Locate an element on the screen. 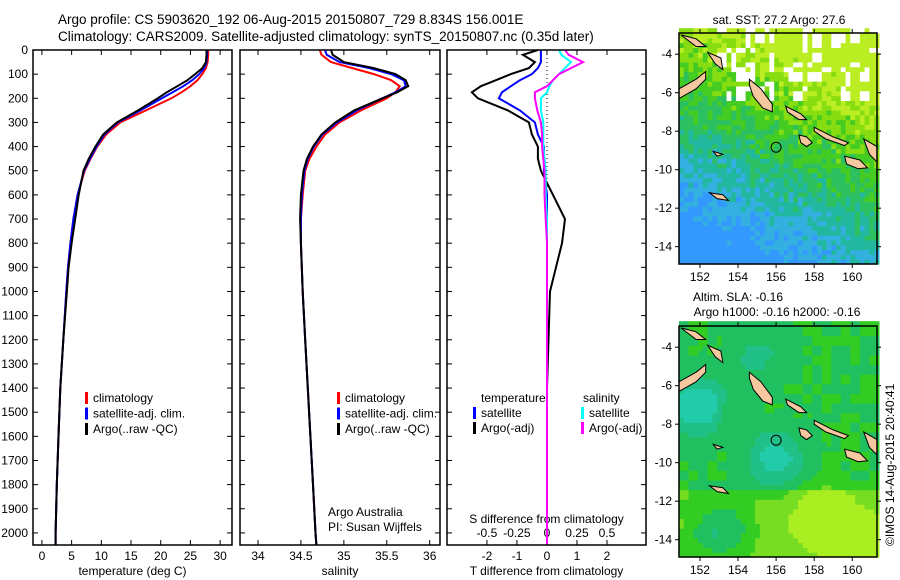 The width and height of the screenshot is (900, 580). y-tick-label: 1100 is located at coordinates (15, 316).